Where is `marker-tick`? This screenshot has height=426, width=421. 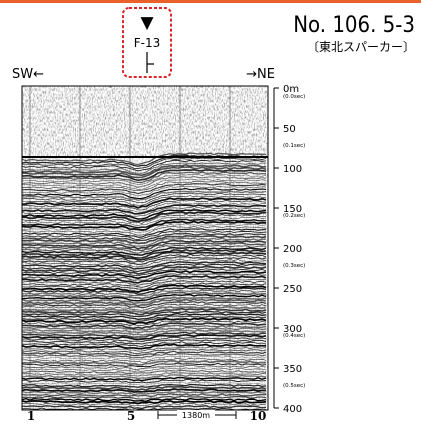 marker-tick is located at coordinates (150, 62).